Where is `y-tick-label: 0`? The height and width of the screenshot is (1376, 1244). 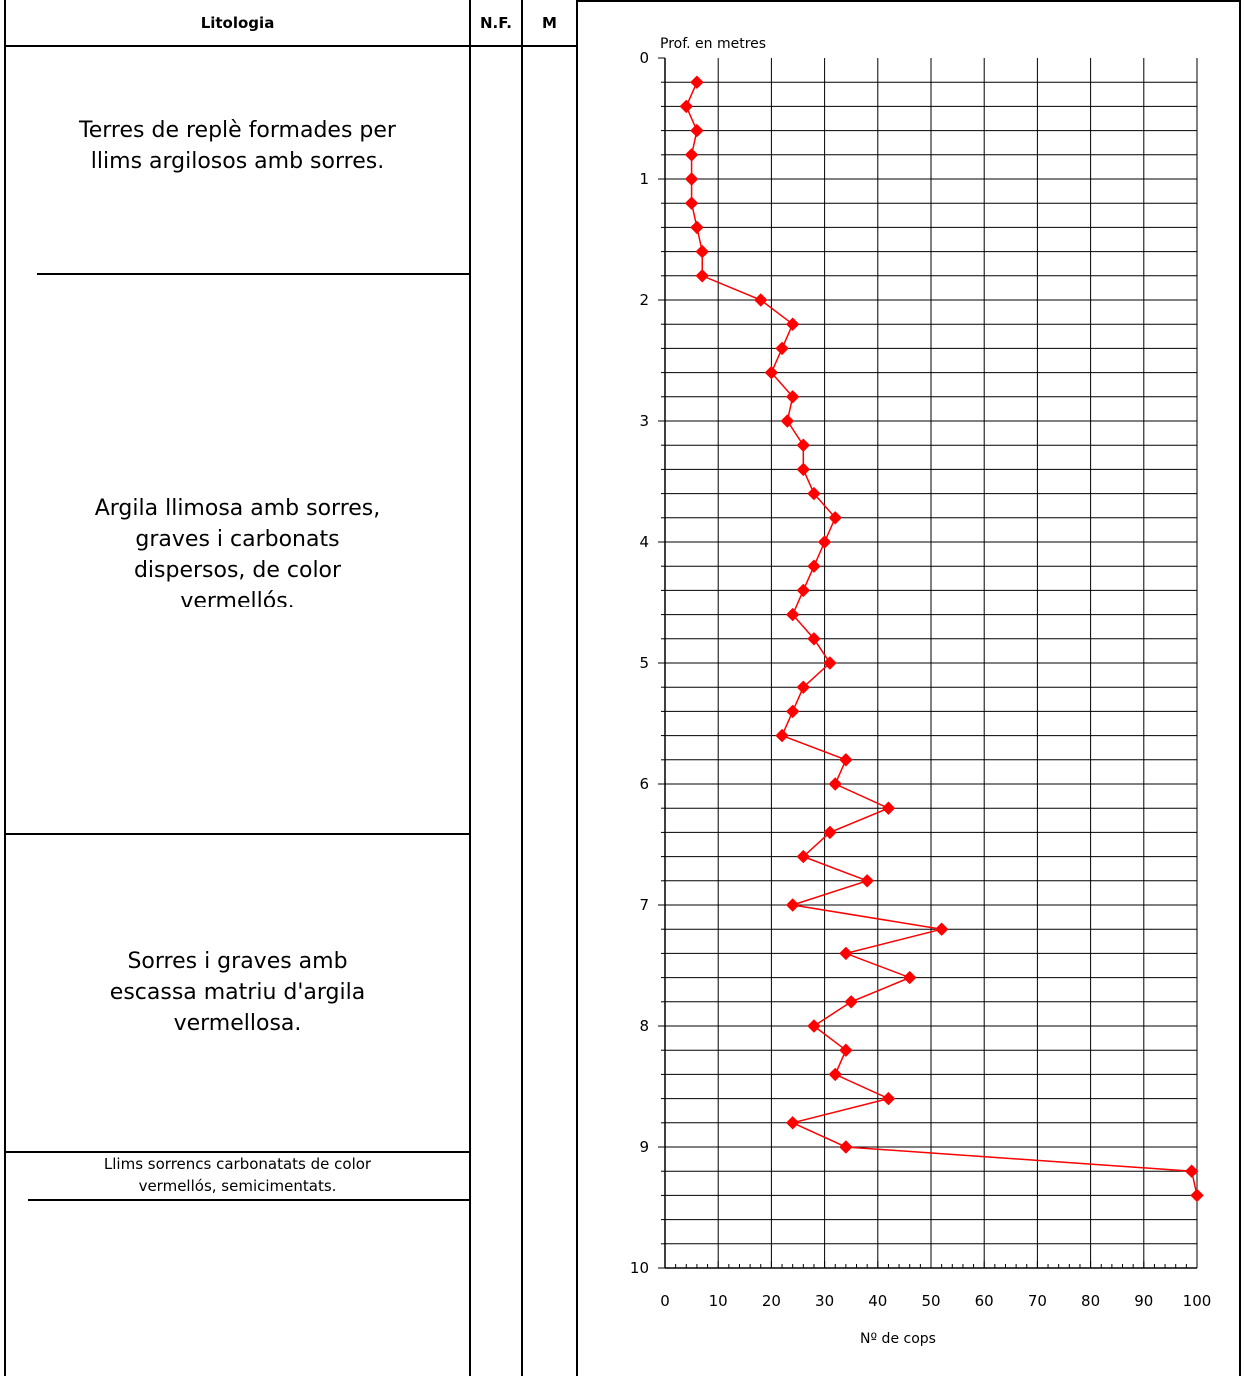 y-tick-label: 0 is located at coordinates (644, 58).